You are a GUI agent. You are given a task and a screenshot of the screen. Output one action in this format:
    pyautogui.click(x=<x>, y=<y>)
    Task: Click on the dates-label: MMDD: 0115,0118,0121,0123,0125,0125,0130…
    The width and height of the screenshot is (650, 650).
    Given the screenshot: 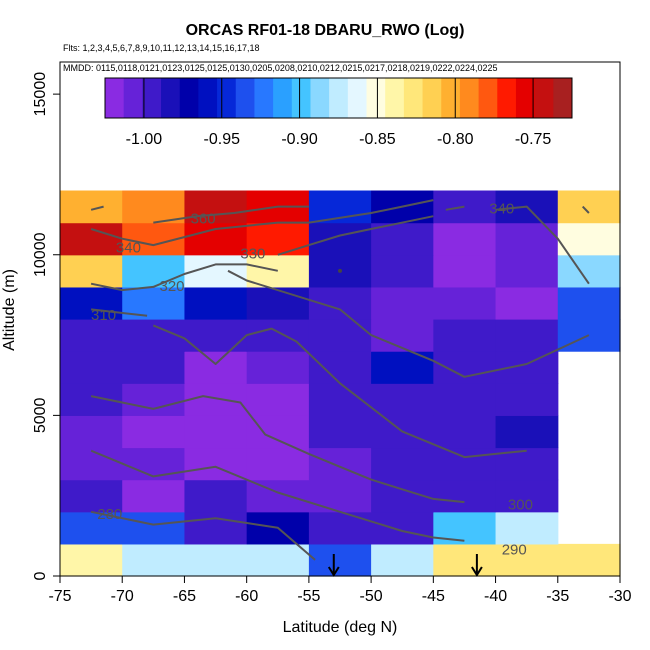 What is the action you would take?
    pyautogui.click(x=280, y=68)
    